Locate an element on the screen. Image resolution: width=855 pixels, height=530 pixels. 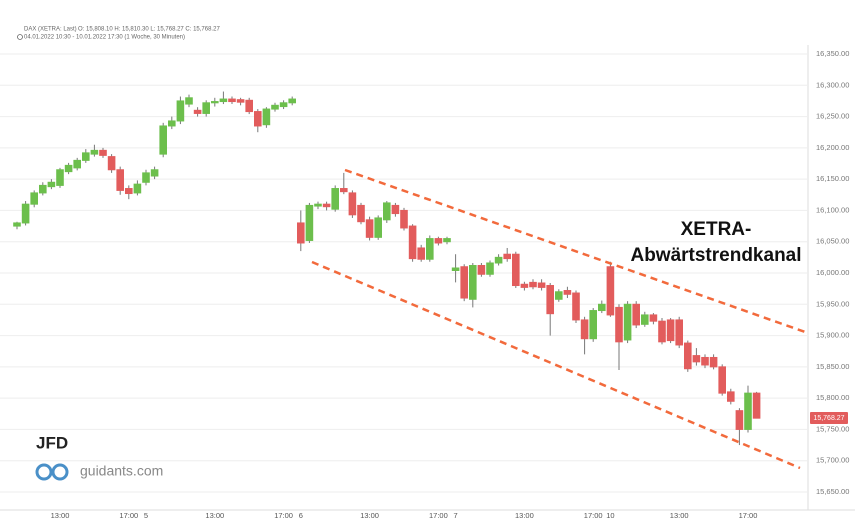
y-tick-label: 16,250.00 is located at coordinates (832, 116).